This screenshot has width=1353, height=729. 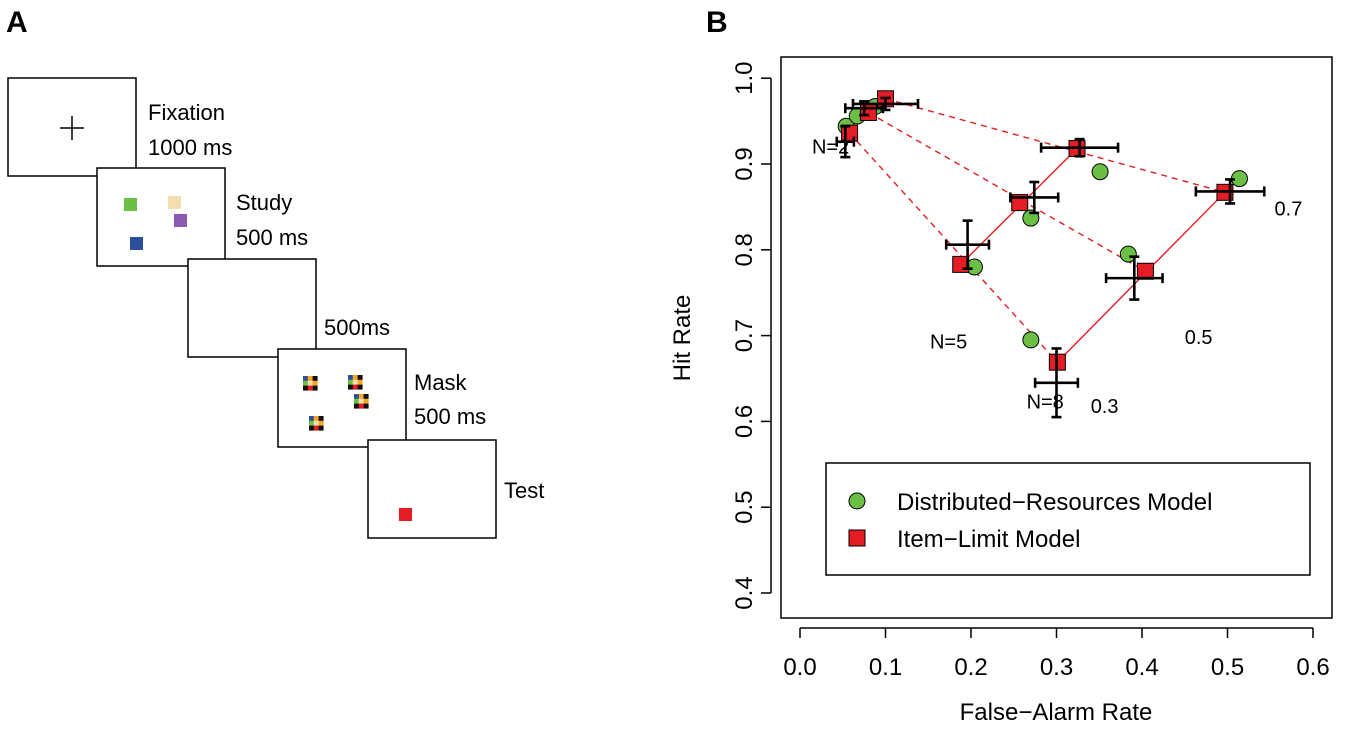 I want to click on frame-mask: Mask 500 ms, so click(x=381, y=398).